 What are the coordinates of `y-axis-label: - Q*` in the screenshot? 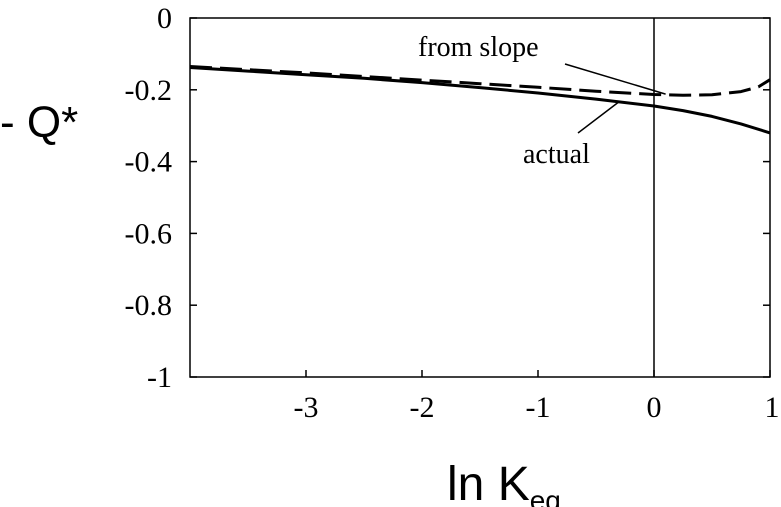 It's located at (39, 122).